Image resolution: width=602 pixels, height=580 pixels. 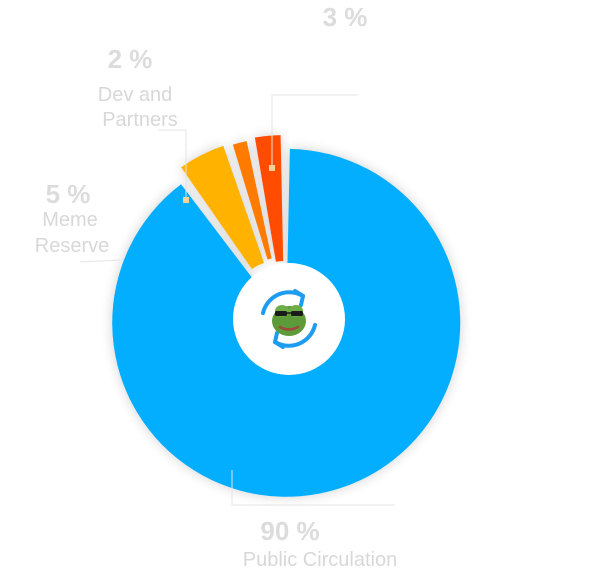 What do you see at coordinates (289, 531) in the screenshot?
I see `slice-percent-0: 90 %` at bounding box center [289, 531].